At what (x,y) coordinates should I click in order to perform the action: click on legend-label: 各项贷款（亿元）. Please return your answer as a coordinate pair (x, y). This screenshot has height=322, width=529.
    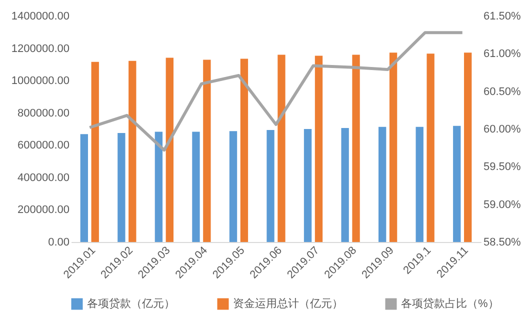
    Looking at the image, I should click on (131, 303).